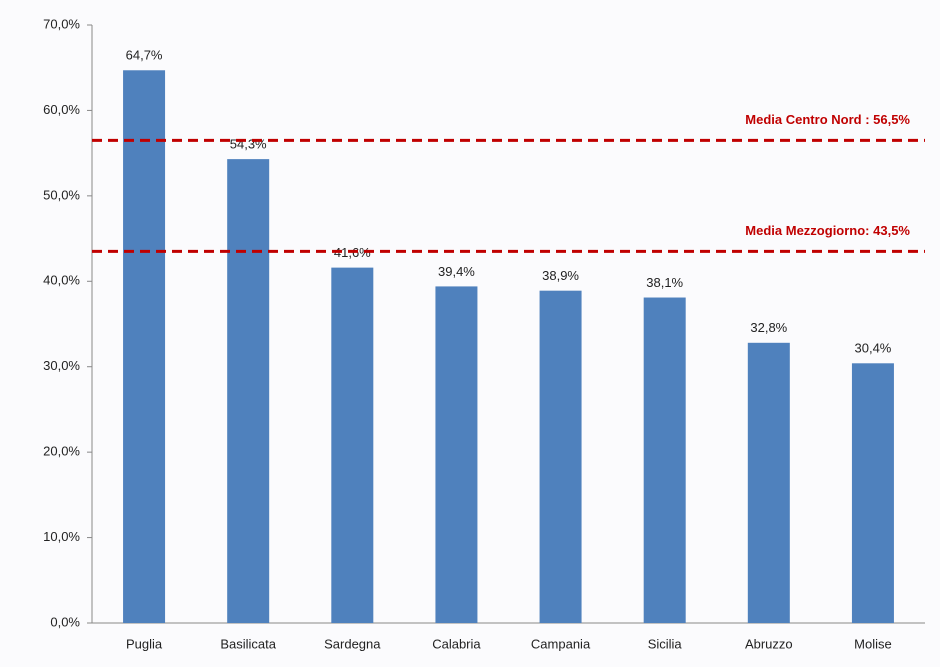  Describe the element at coordinates (827, 119) in the screenshot. I see `reference-label: Media Centro Nord : 56,5%` at that location.